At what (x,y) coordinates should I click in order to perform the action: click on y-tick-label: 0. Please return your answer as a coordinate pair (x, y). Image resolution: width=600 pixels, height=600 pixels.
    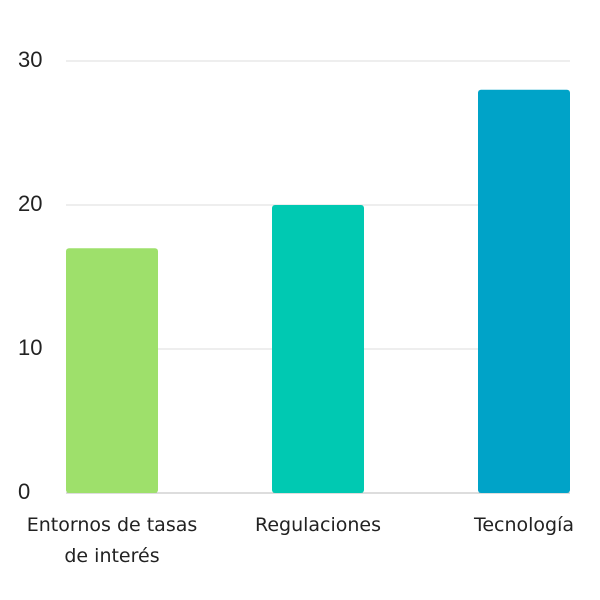
    Looking at the image, I should click on (24, 491).